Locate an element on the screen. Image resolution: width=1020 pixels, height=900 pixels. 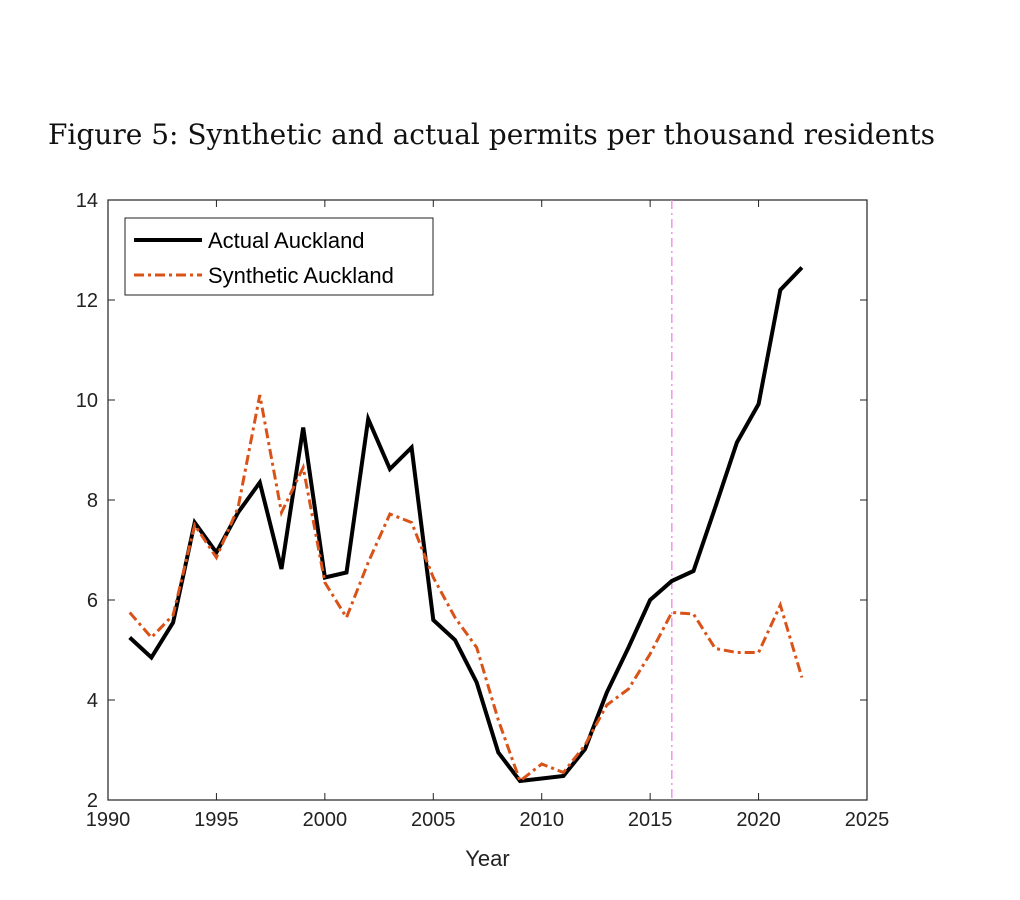
y-tick-label: 10 is located at coordinates (87, 401).